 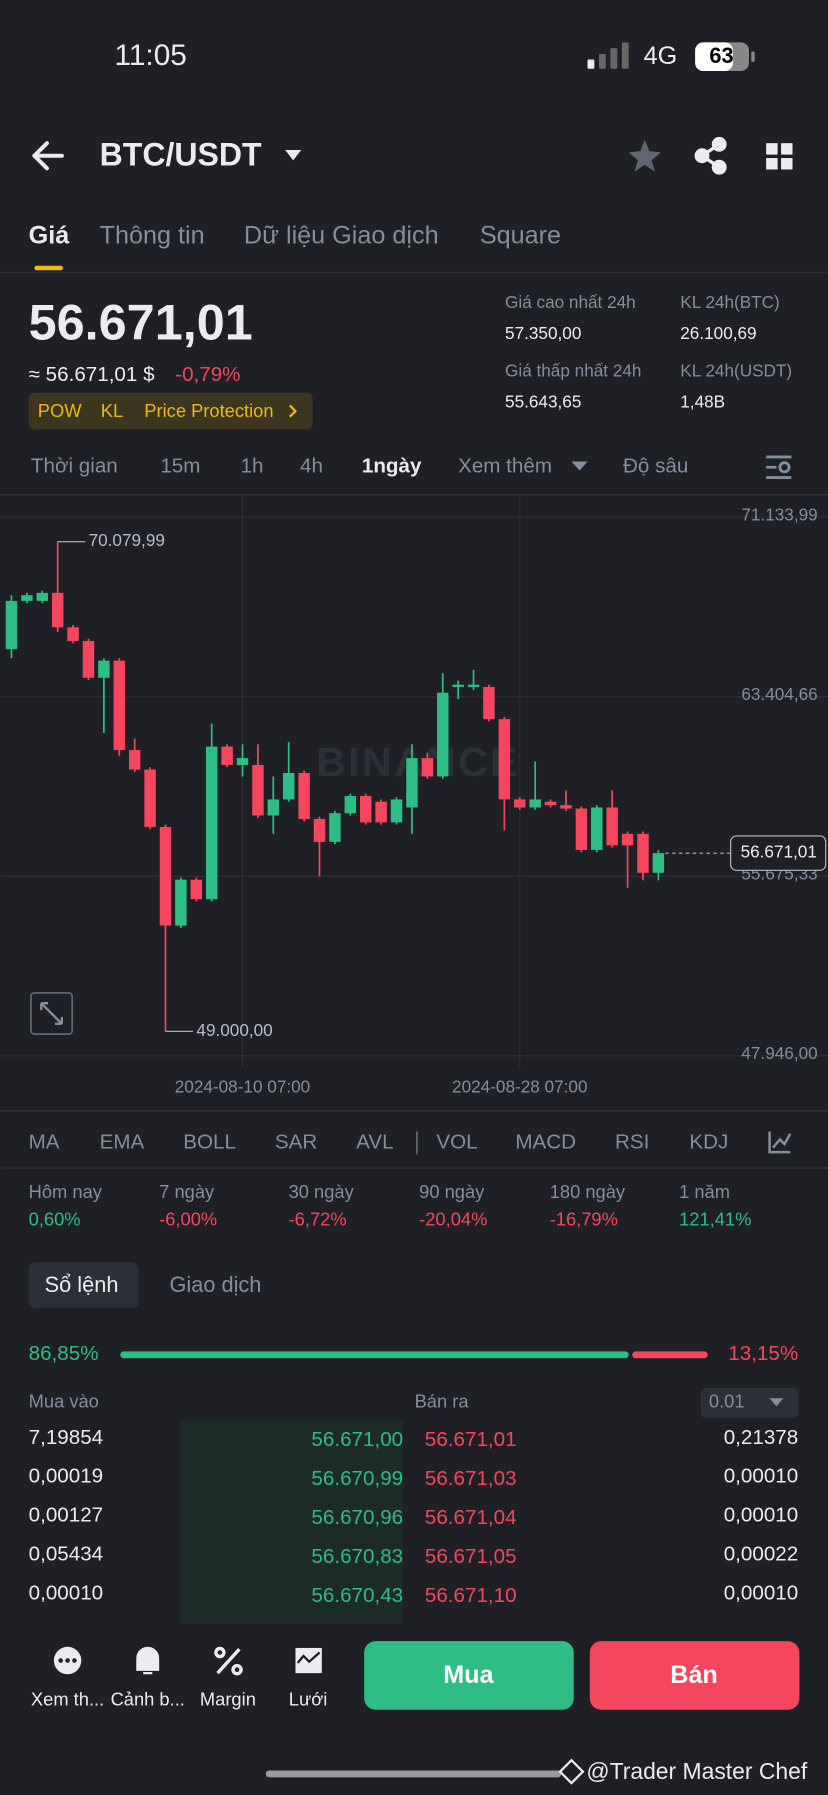 I want to click on tab-indicator, so click(x=48, y=268).